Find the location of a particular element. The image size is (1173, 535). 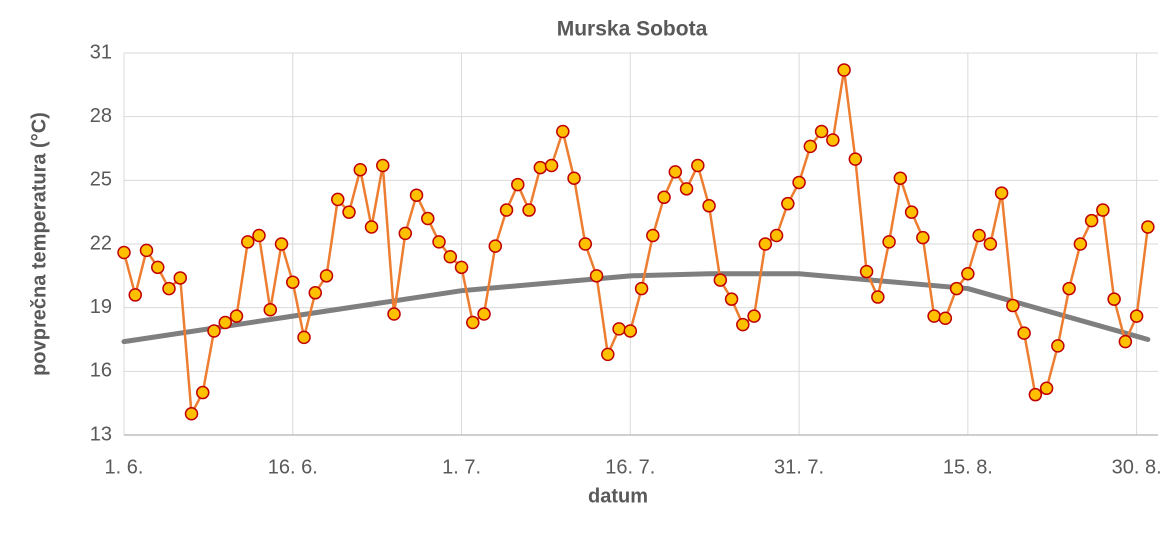

y-tick-label: 22 is located at coordinates (101, 243).